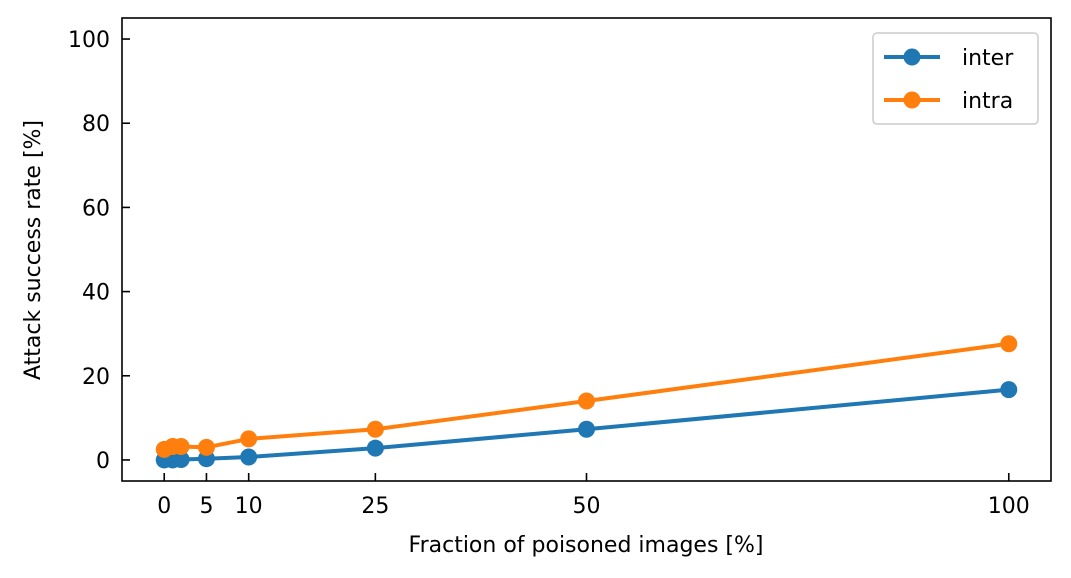 Image resolution: width=1071 pixels, height=578 pixels. I want to click on legend-label-inter: inter, so click(988, 58).